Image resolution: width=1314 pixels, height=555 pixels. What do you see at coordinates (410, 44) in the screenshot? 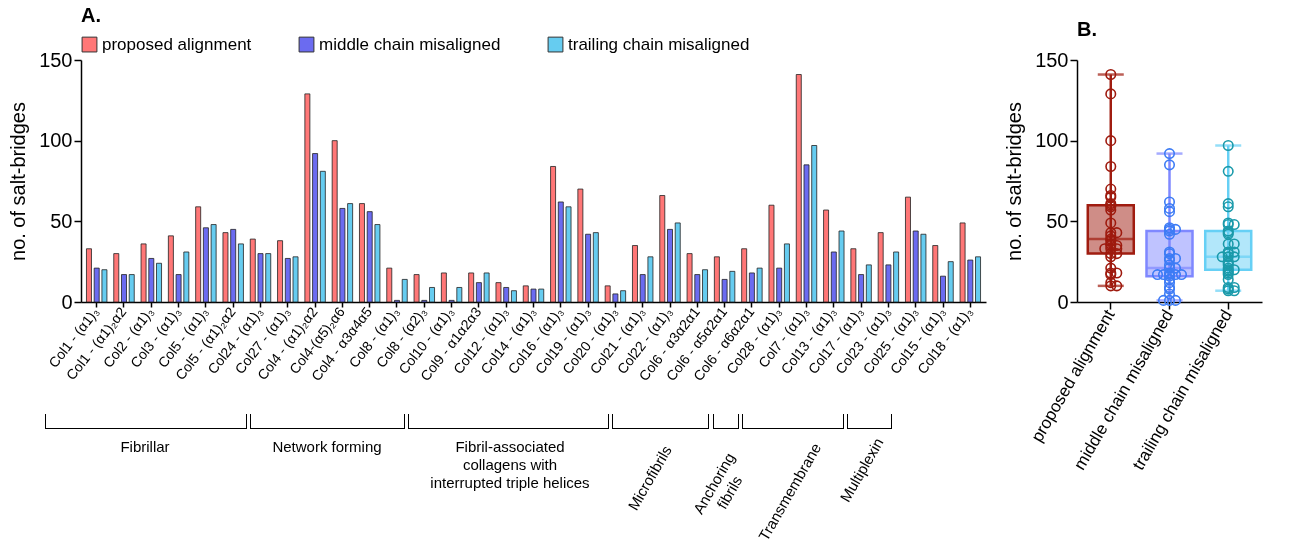
I see `legend-label: middle chain misaligned` at bounding box center [410, 44].